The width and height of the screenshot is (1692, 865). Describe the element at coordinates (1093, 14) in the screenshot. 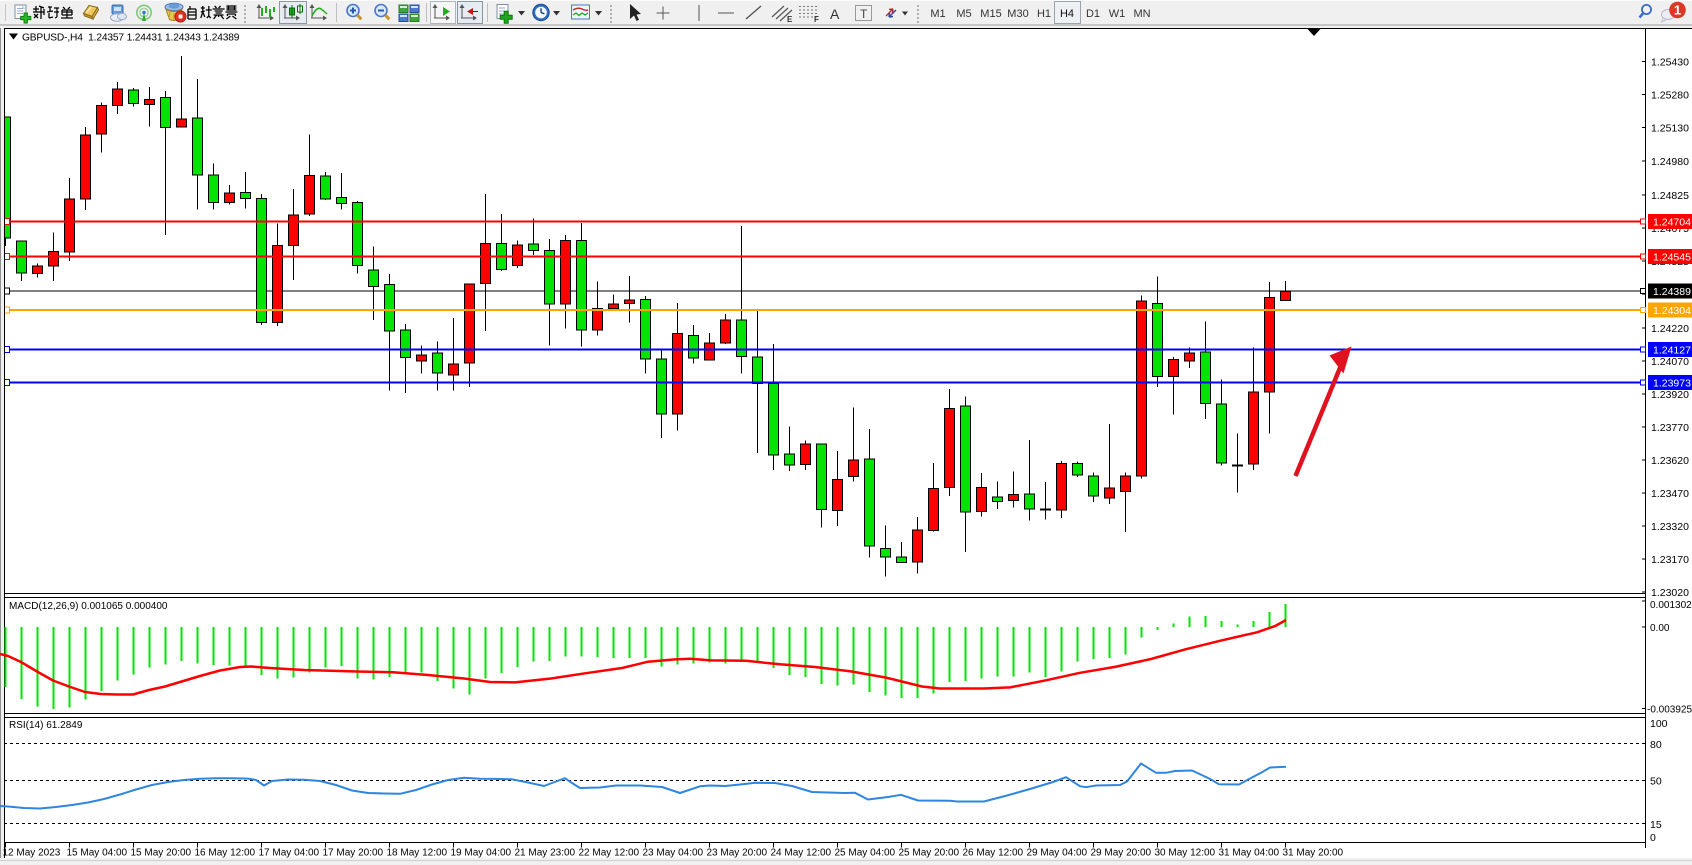

I see `svg-text: D1` at that location.